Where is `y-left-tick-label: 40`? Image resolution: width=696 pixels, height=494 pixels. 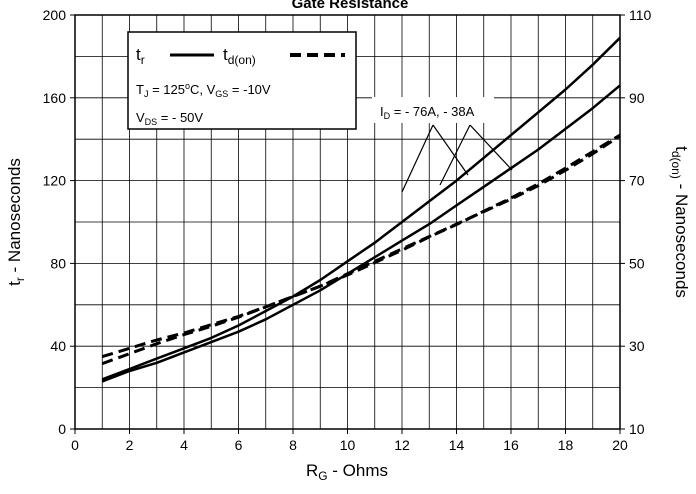
y-left-tick-label: 40 is located at coordinates (58, 346).